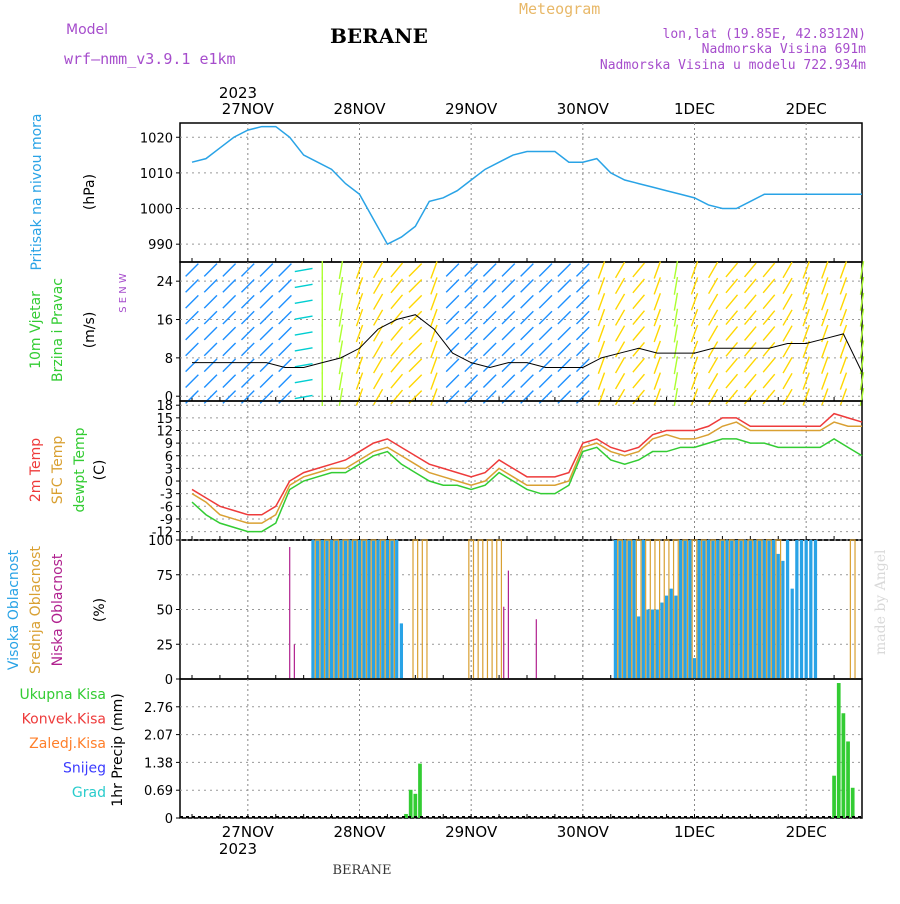 Image resolution: width=900 pixels, height=904 pixels. I want to click on precip-legend-label: Grad, so click(89, 793).